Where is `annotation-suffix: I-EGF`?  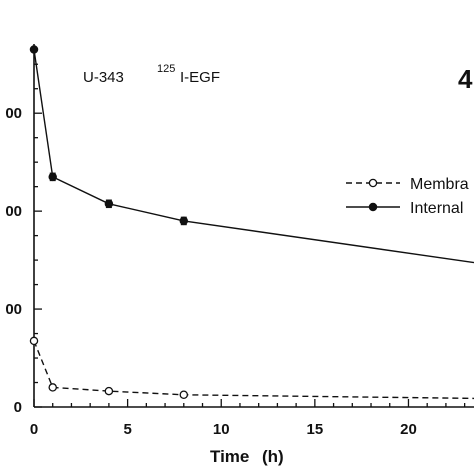
annotation-suffix: I-EGF is located at coordinates (200, 77).